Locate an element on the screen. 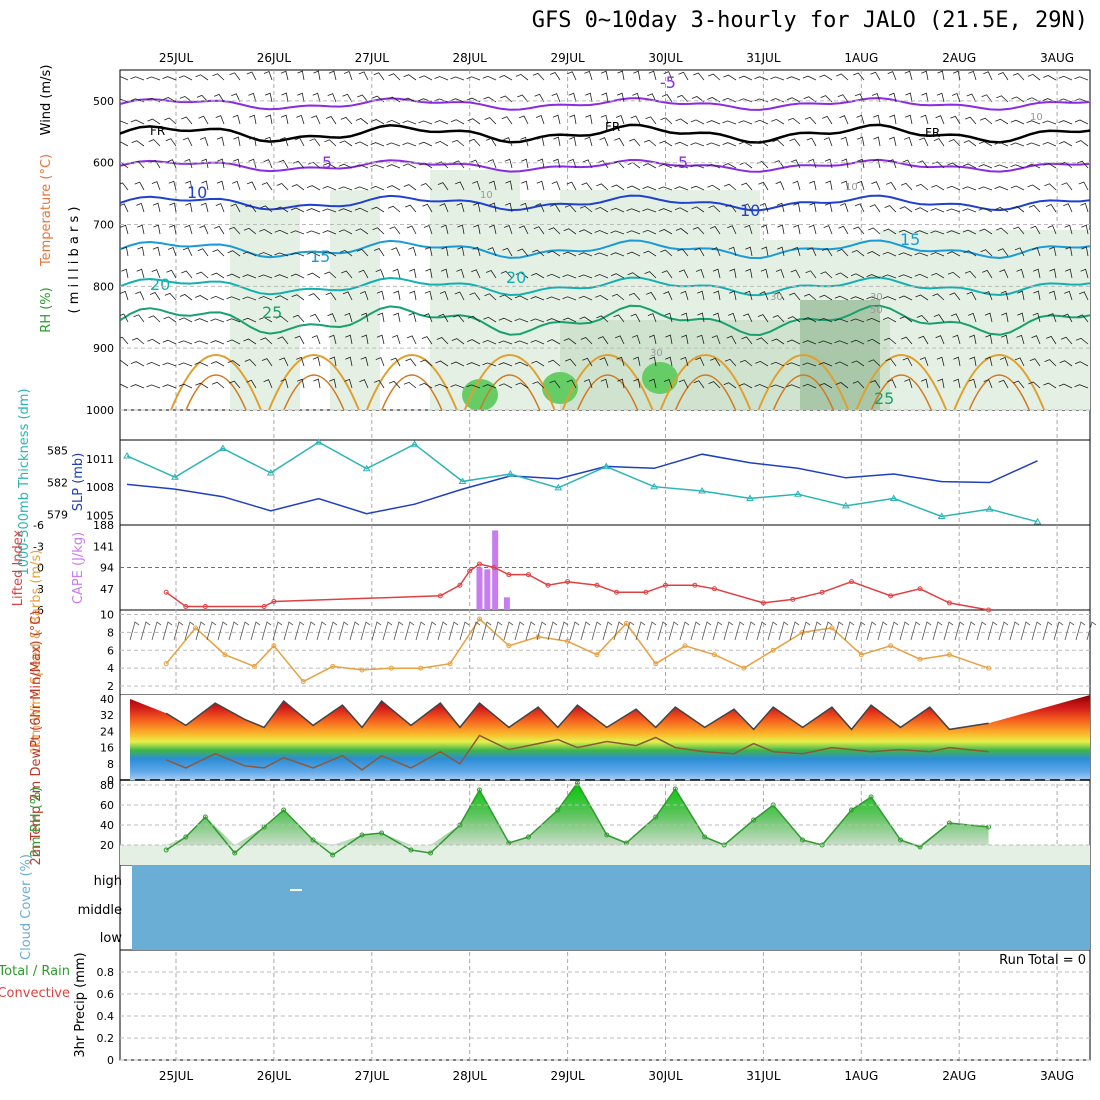  temp-tick: 16 is located at coordinates (107, 748).